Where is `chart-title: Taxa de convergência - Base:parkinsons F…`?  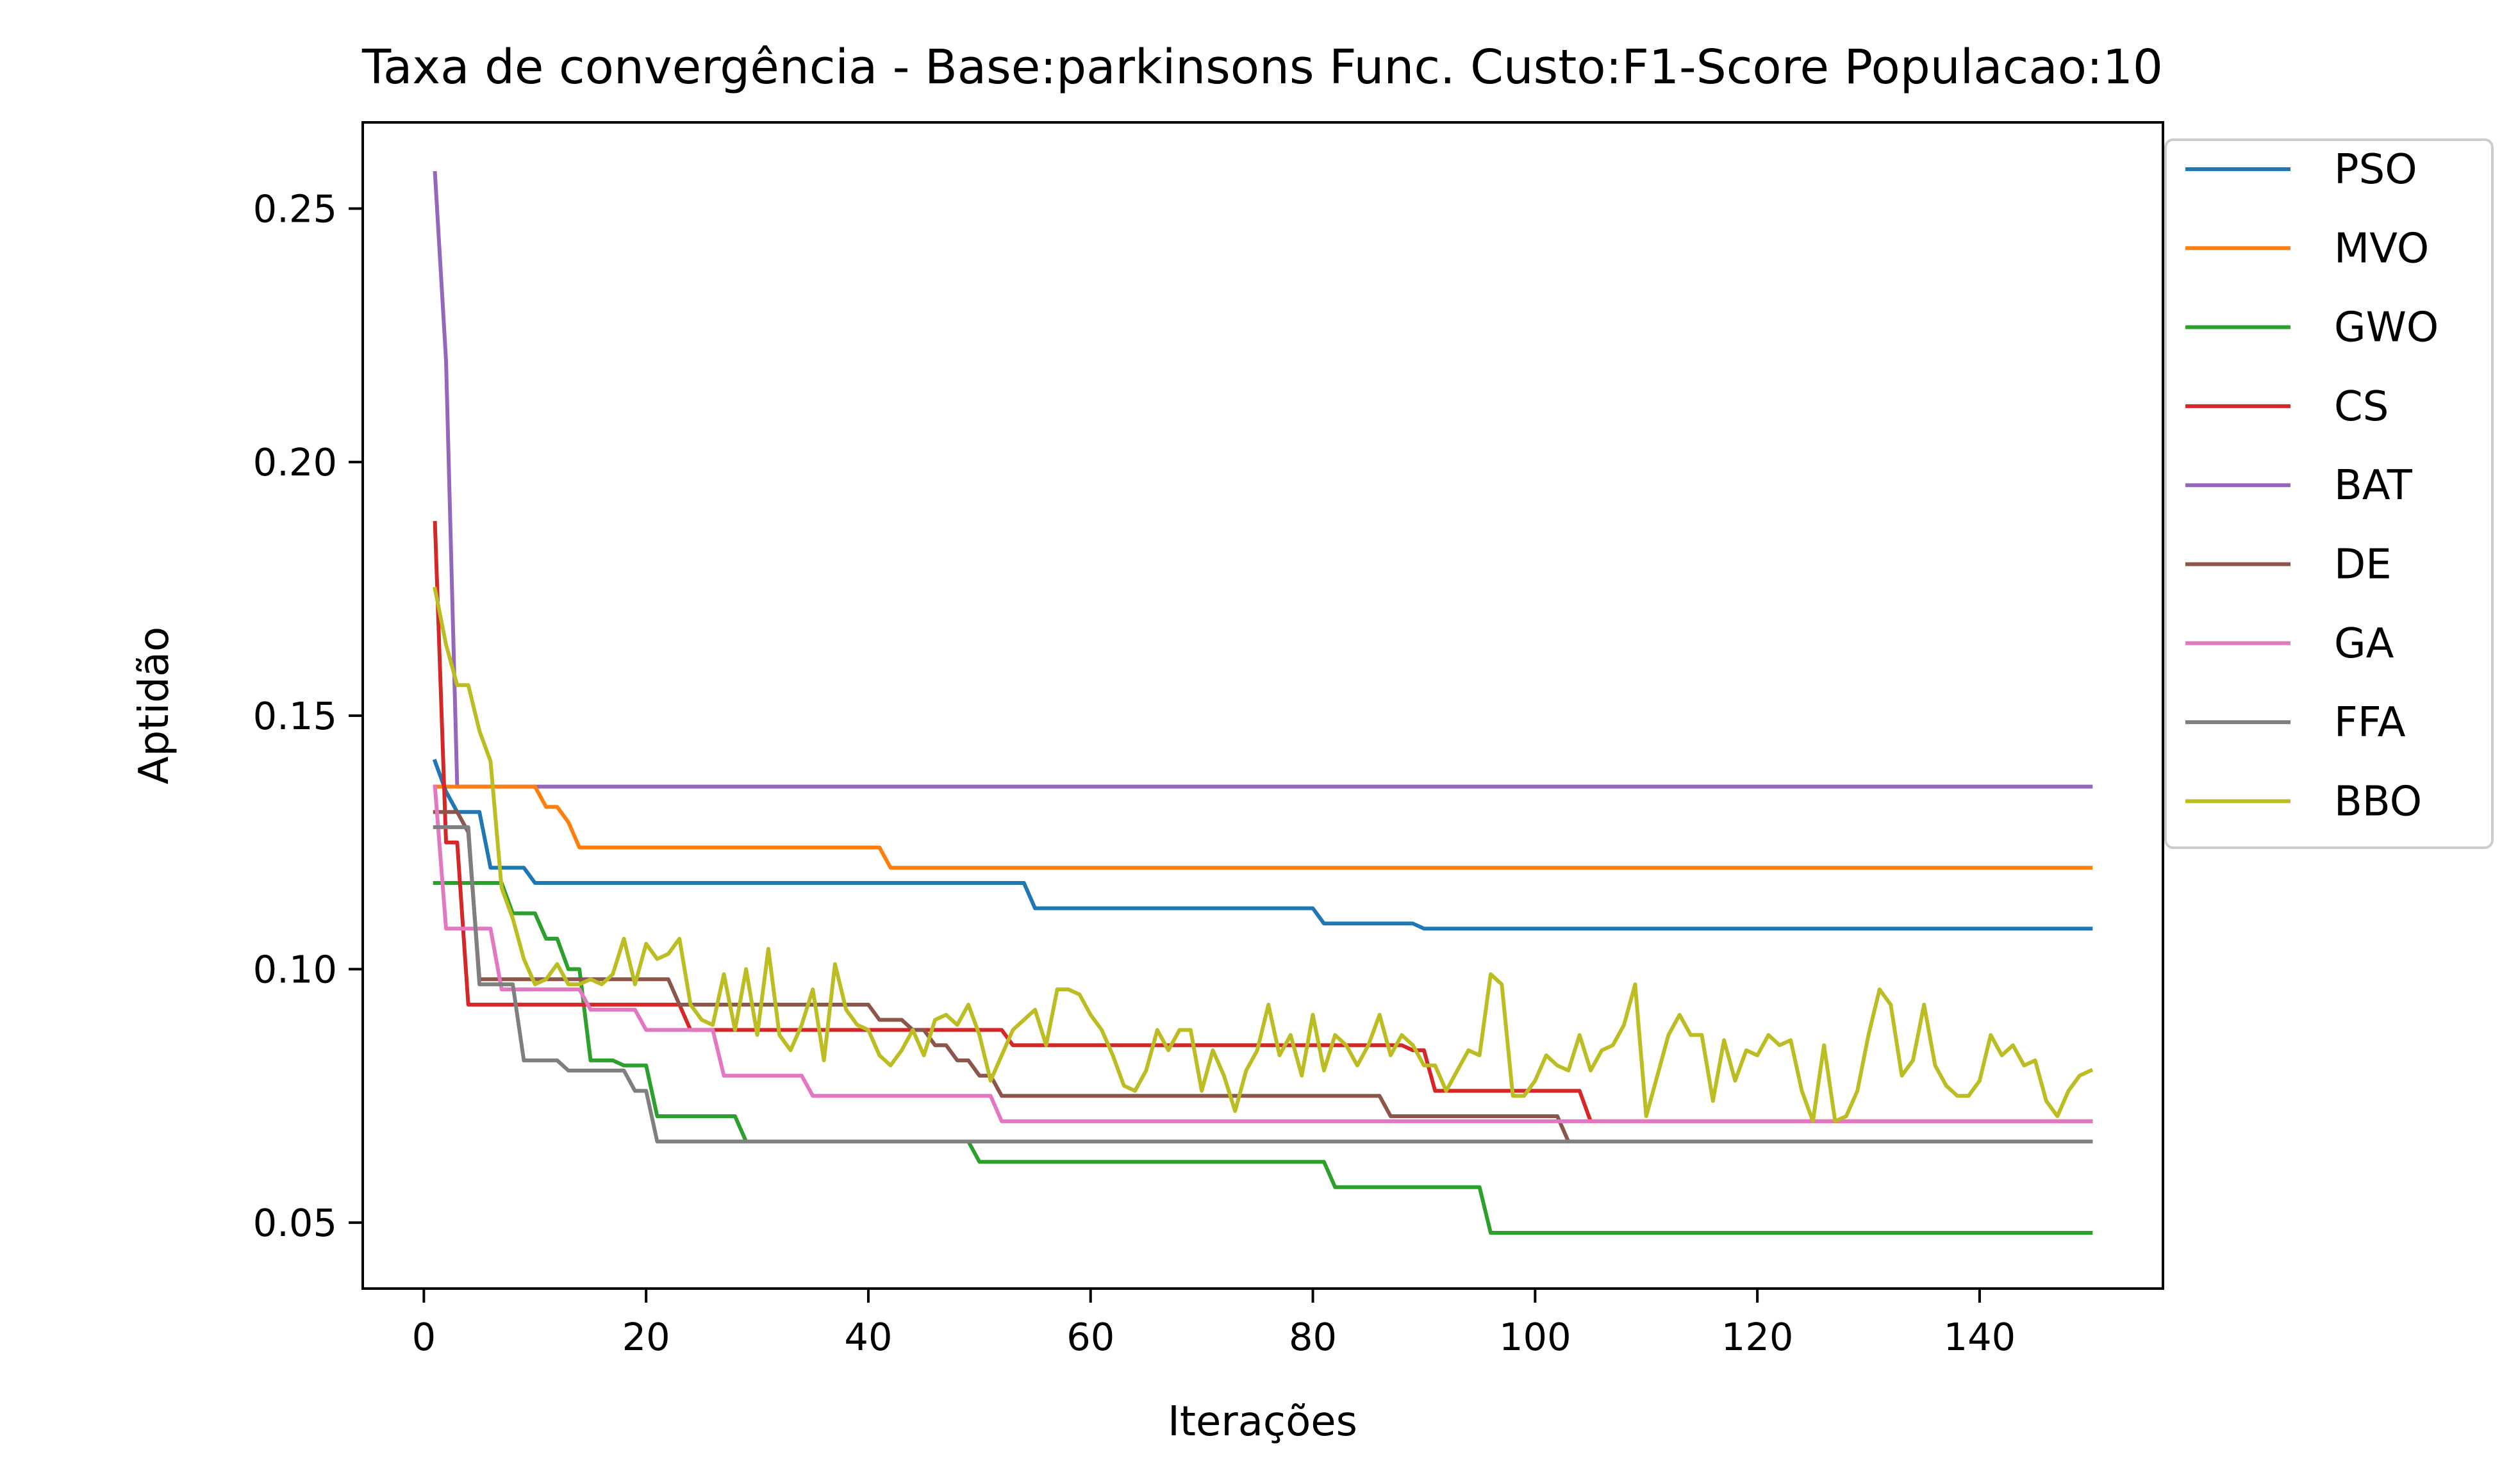 chart-title: Taxa de convergência - Base:parkinsons F… is located at coordinates (1262, 67).